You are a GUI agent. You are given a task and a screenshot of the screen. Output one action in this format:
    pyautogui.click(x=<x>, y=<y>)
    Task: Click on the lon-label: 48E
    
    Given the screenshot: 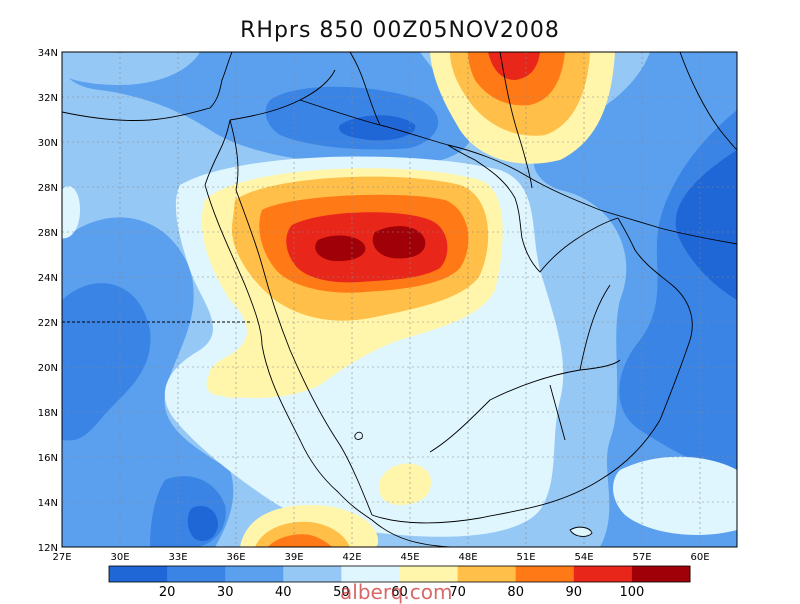 What is the action you would take?
    pyautogui.click(x=467, y=557)
    